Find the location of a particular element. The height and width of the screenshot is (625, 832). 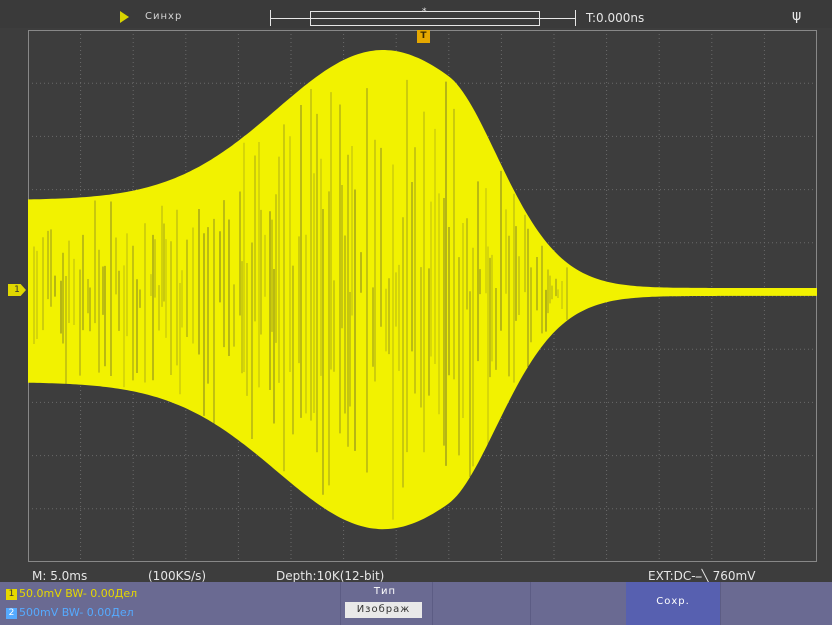

memory-depth-readout: Depth:10K(12-bit) is located at coordinates (330, 576).